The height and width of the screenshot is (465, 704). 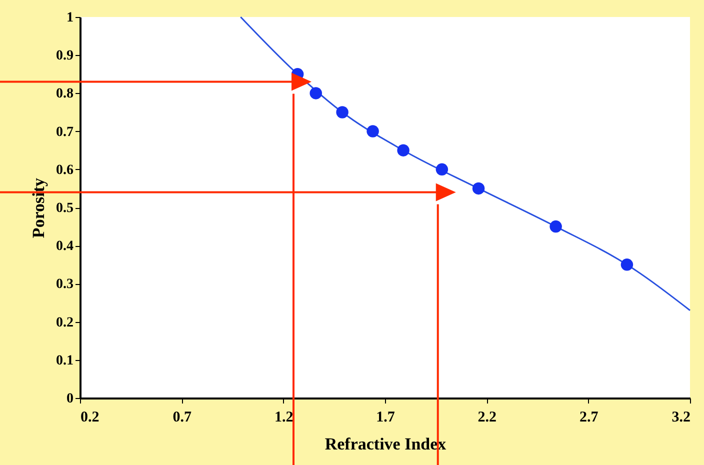 What do you see at coordinates (70, 399) in the screenshot?
I see `y-tick-label: 0` at bounding box center [70, 399].